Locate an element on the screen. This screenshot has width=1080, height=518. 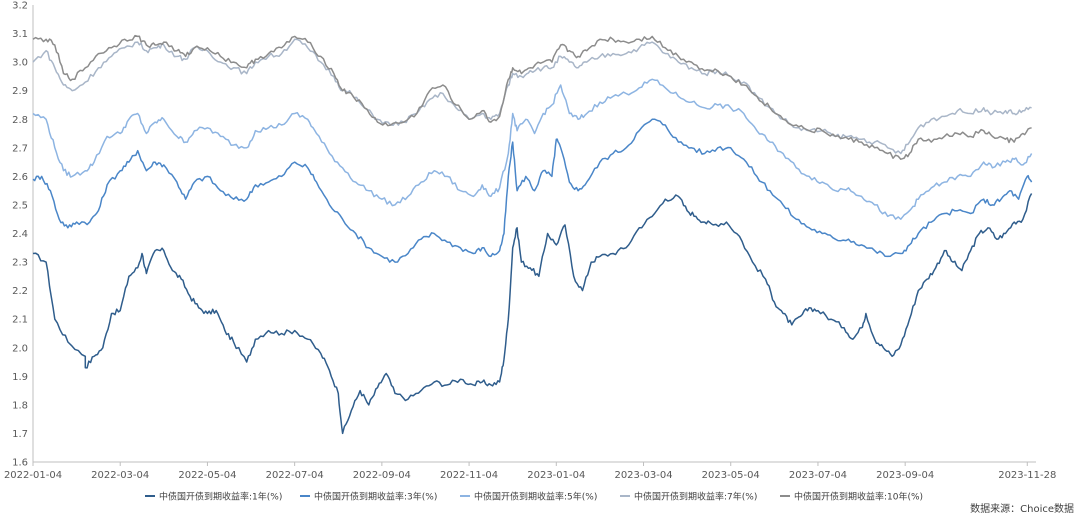
legend-label: 中债国开债到期收益率:1年(%) is located at coordinates (220, 497).